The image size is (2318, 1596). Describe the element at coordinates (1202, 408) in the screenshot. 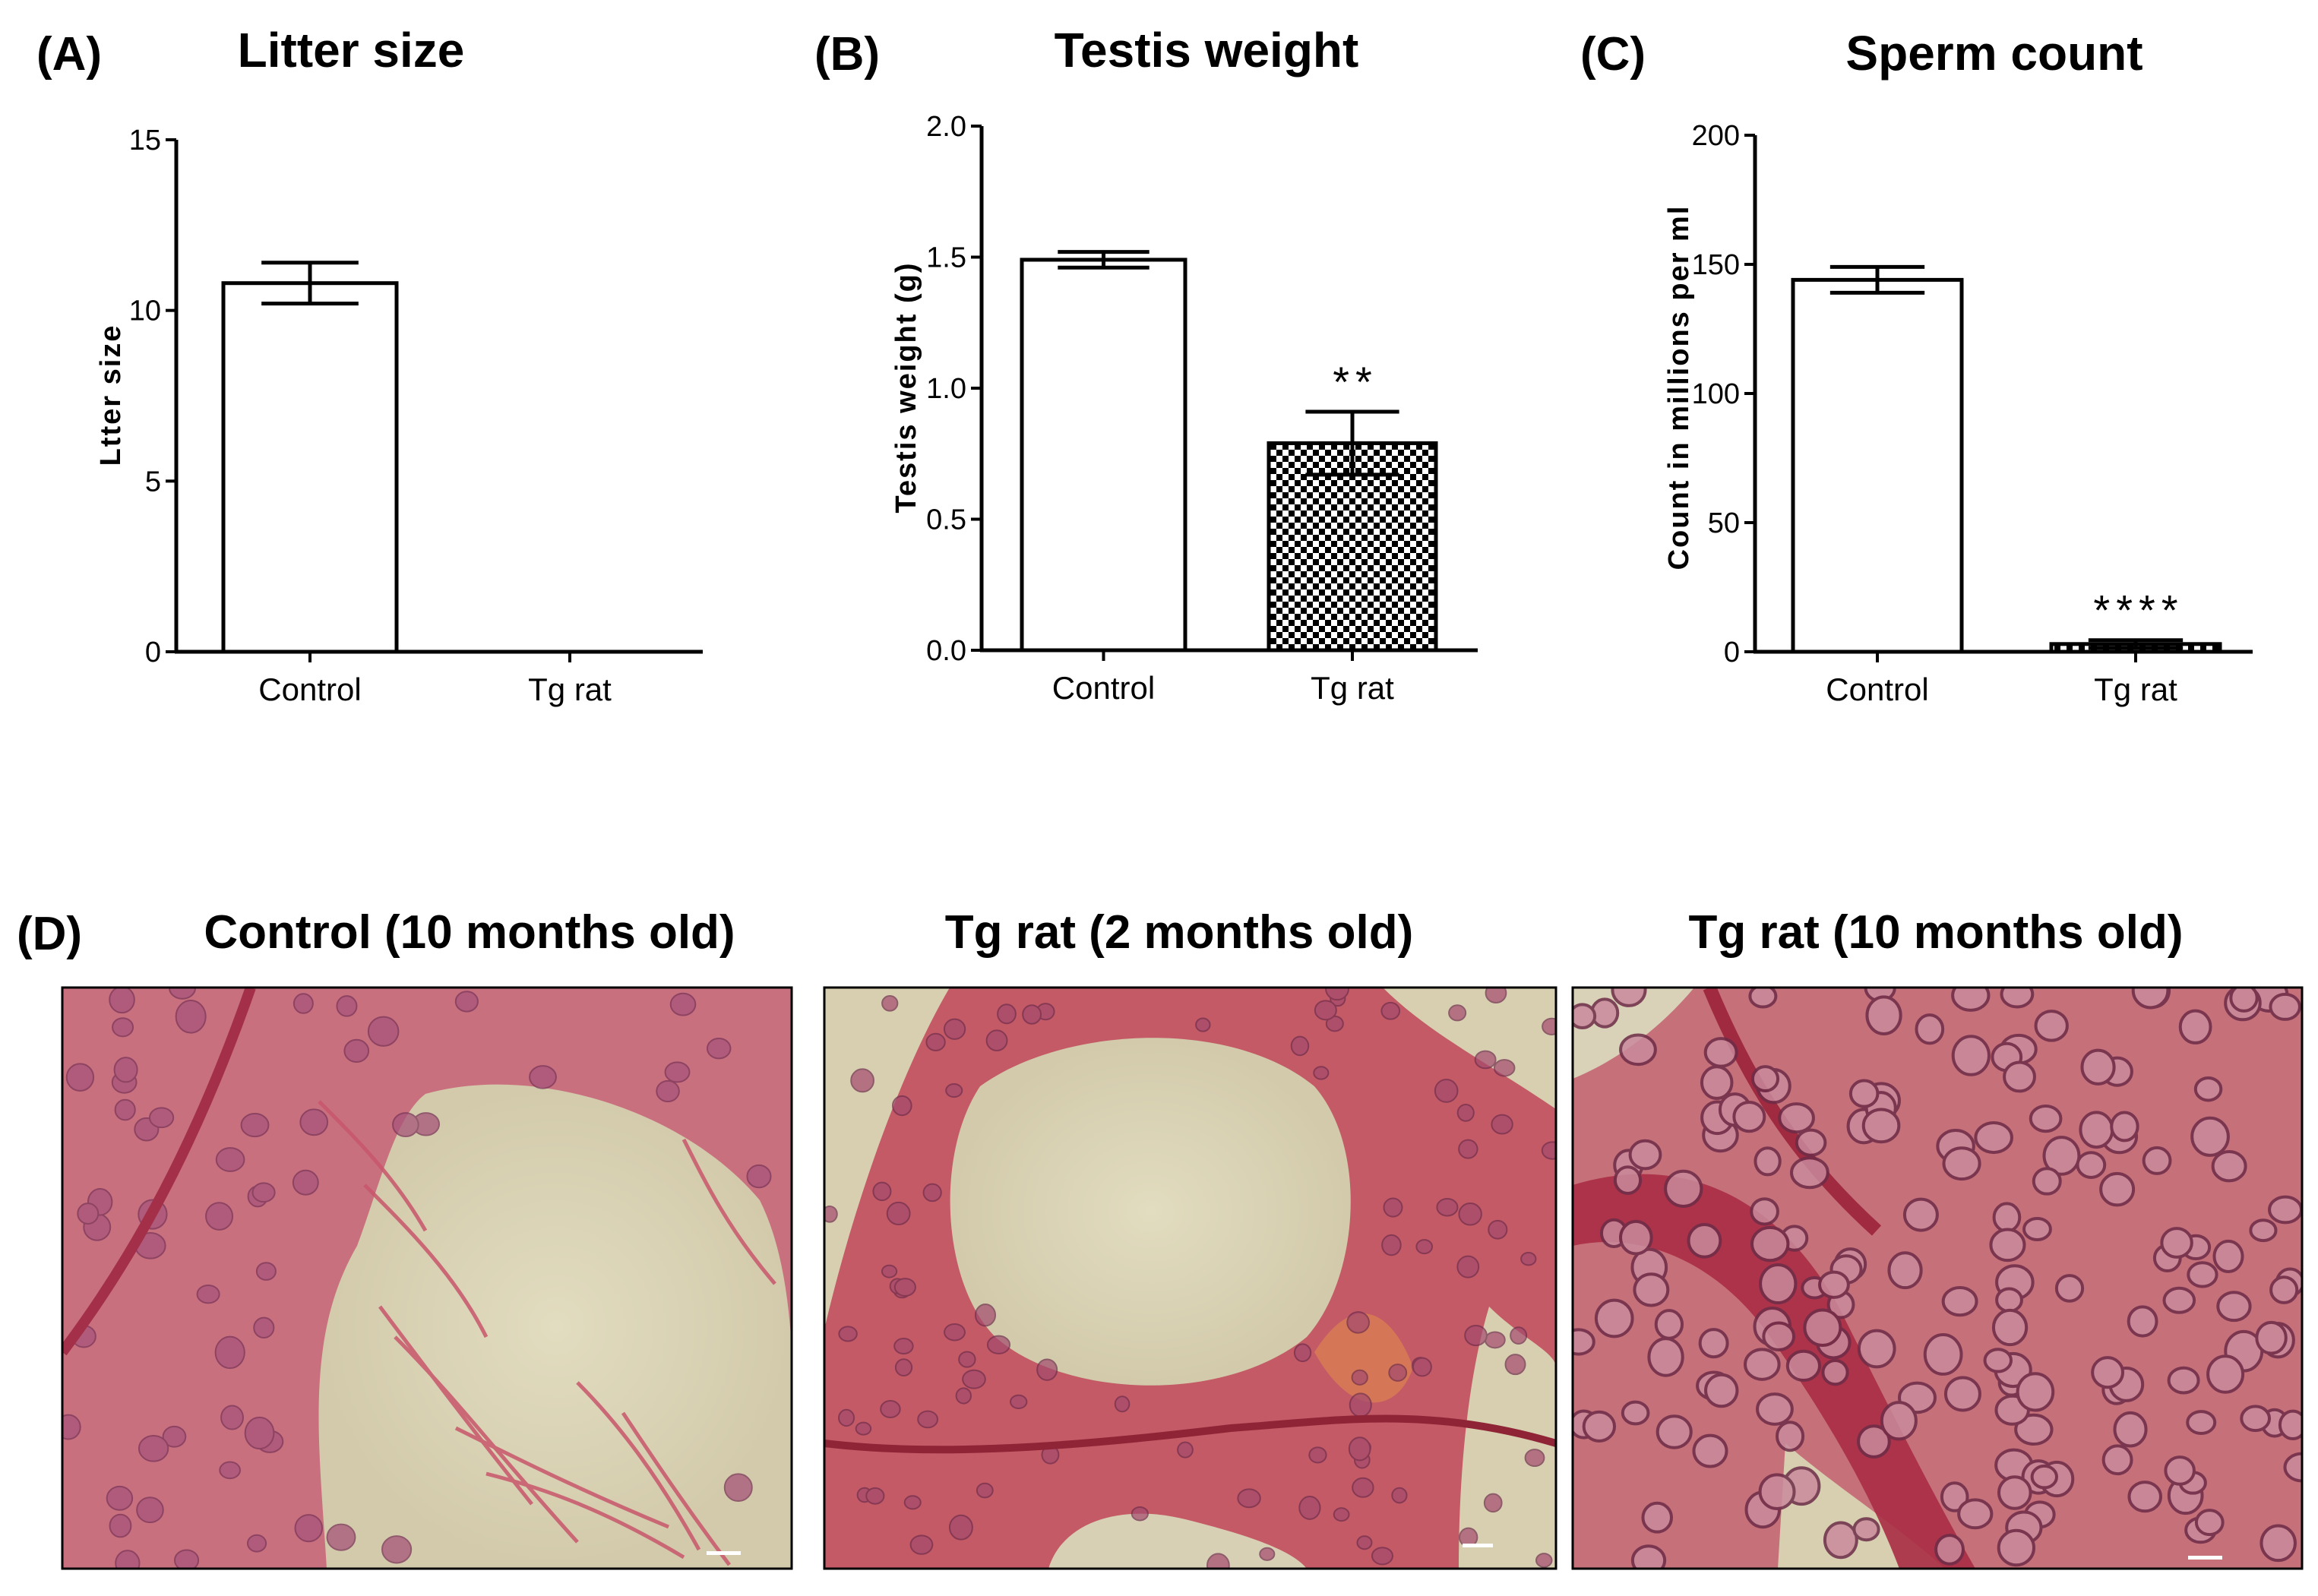

I see `axes: 0.0 0.5 1.0 1.5 2.0 Control Tg rat` at that location.